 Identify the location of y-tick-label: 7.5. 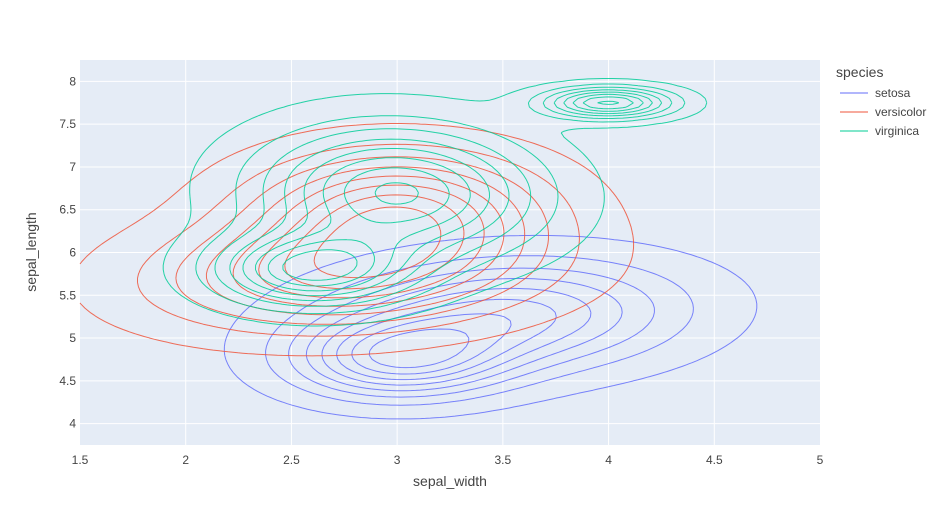
(67, 124).